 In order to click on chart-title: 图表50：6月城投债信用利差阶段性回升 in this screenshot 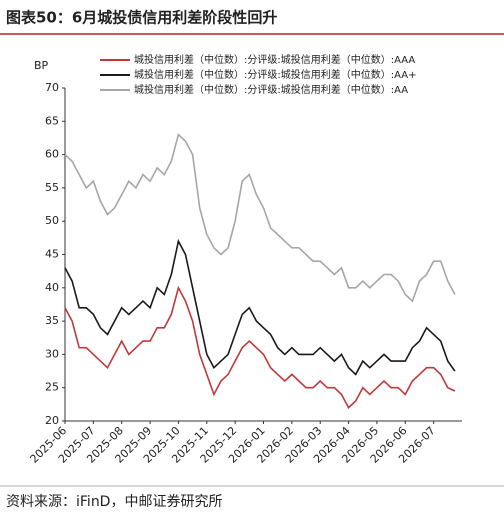, I will do `click(141, 18)`.